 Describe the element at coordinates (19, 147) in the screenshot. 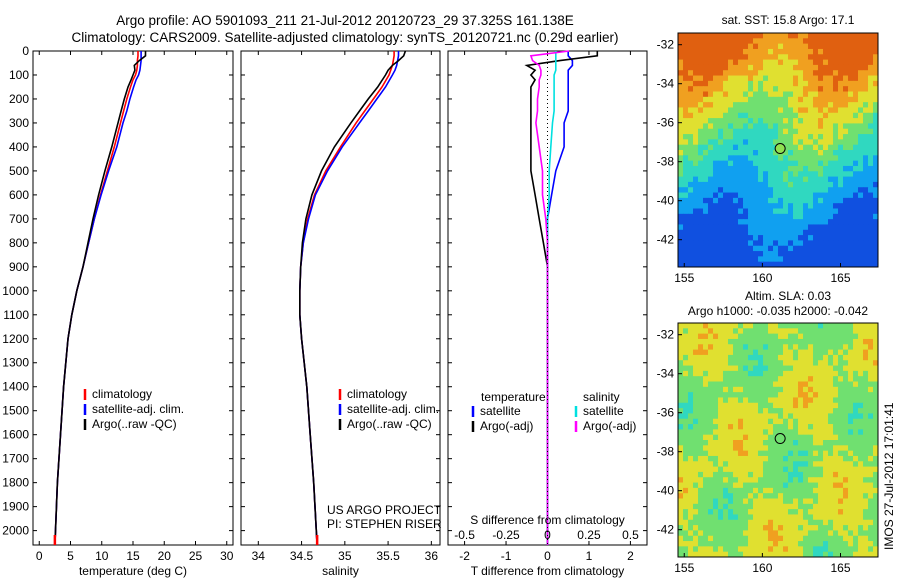

I see `depth-tick-label: 400` at that location.